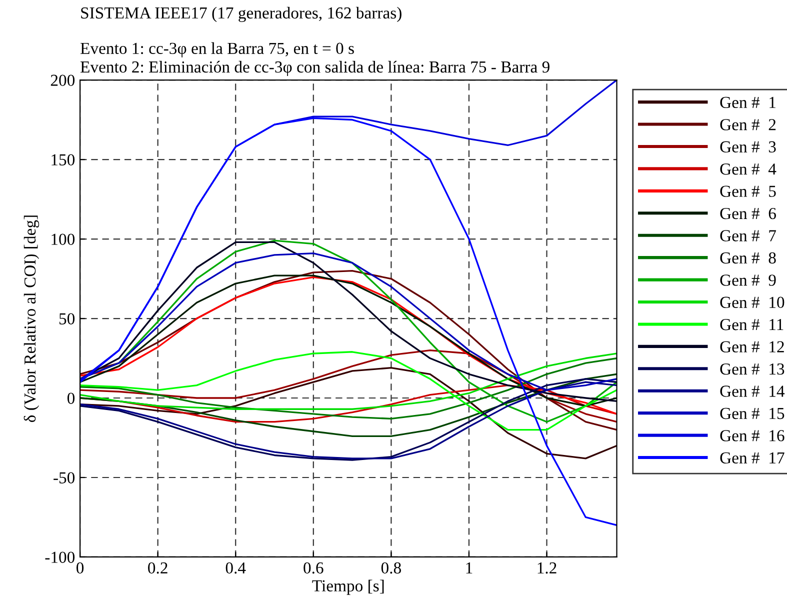  Describe the element at coordinates (469, 568) in the screenshot. I see `x-tick-label: 1` at that location.